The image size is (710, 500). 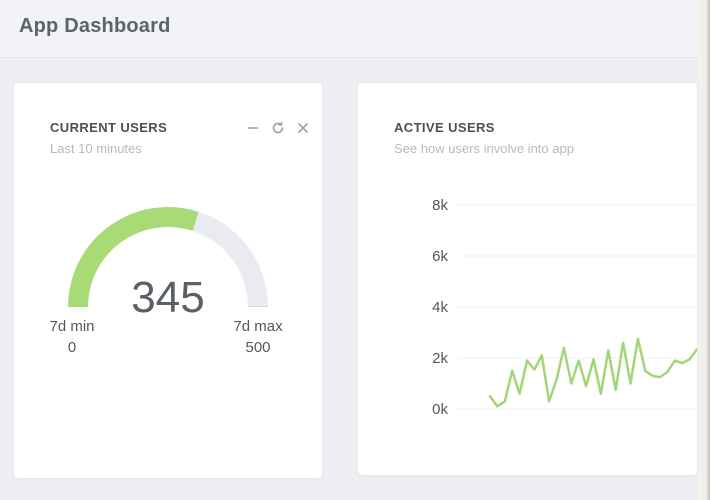 What do you see at coordinates (72, 326) in the screenshot?
I see `gauge-min-label: 7d min` at bounding box center [72, 326].